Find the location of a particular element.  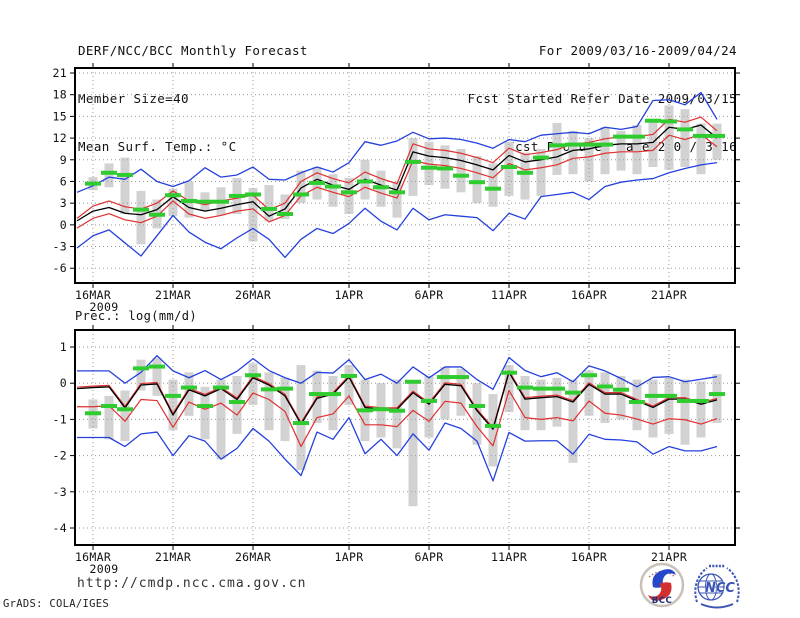

y-tick-label: 12 is located at coordinates (60, 138).